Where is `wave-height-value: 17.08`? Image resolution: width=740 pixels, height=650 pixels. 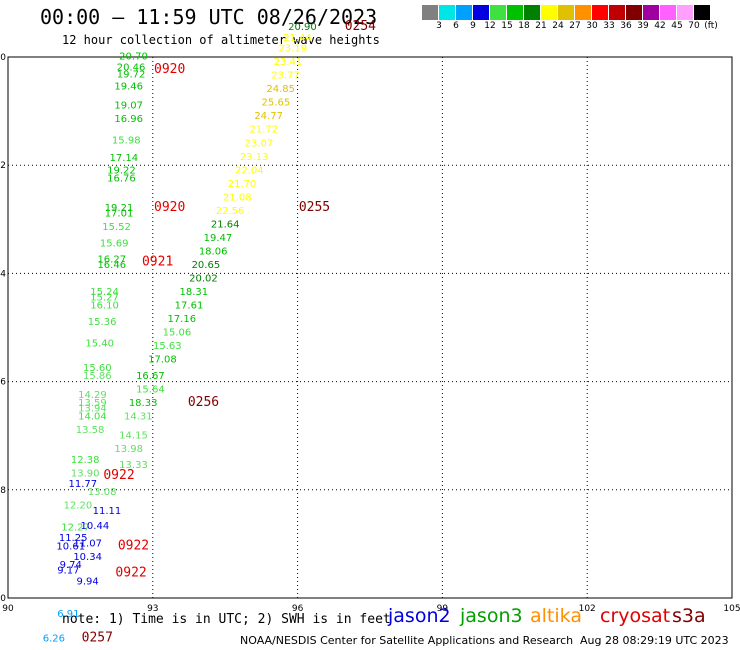 wave-height-value: 17.08 is located at coordinates (162, 360).